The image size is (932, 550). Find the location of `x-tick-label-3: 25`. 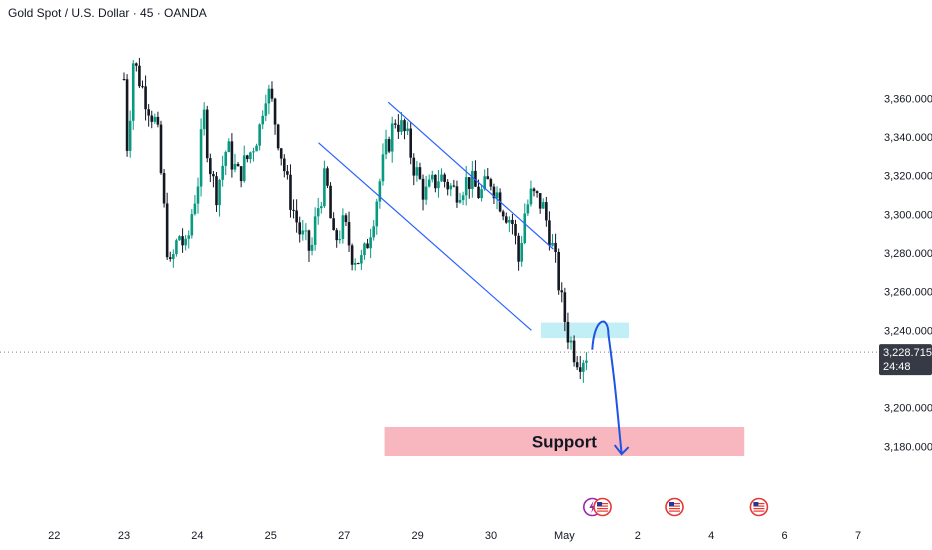

x-tick-label-3: 25 is located at coordinates (271, 536).